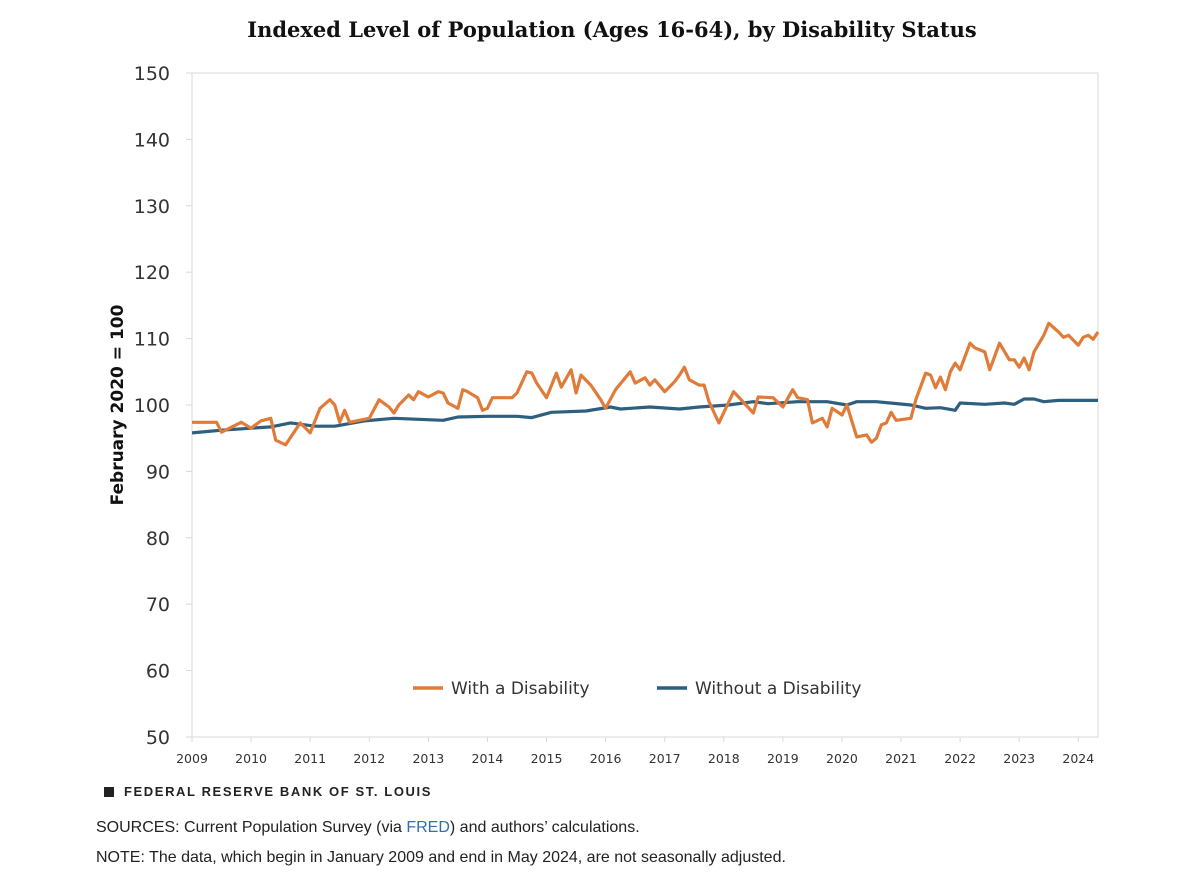  What do you see at coordinates (960, 758) in the screenshot?
I see `x-tick-label: 2022` at bounding box center [960, 758].